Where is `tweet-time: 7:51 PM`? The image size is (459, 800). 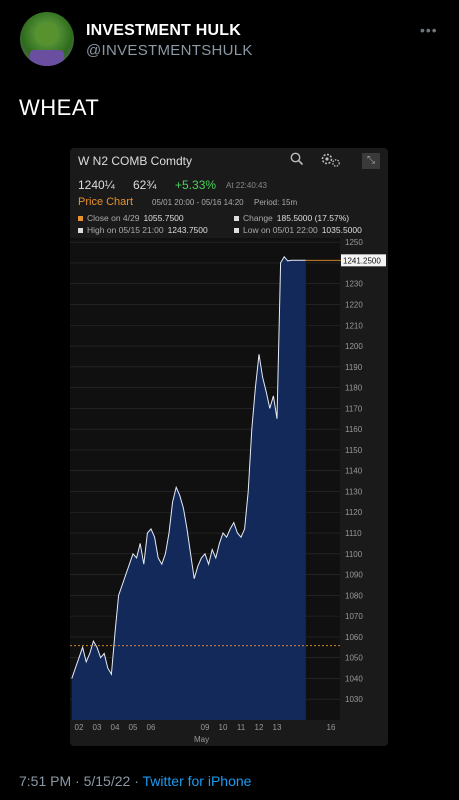
tweet-time: 7:51 PM is located at coordinates (45, 781).